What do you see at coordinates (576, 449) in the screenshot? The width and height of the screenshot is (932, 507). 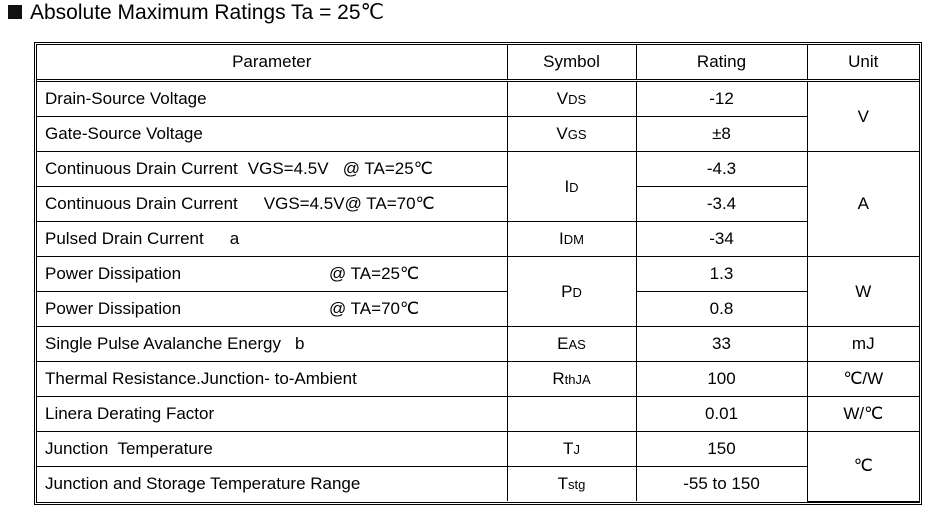 I see `symbol-sub: J` at bounding box center [576, 449].